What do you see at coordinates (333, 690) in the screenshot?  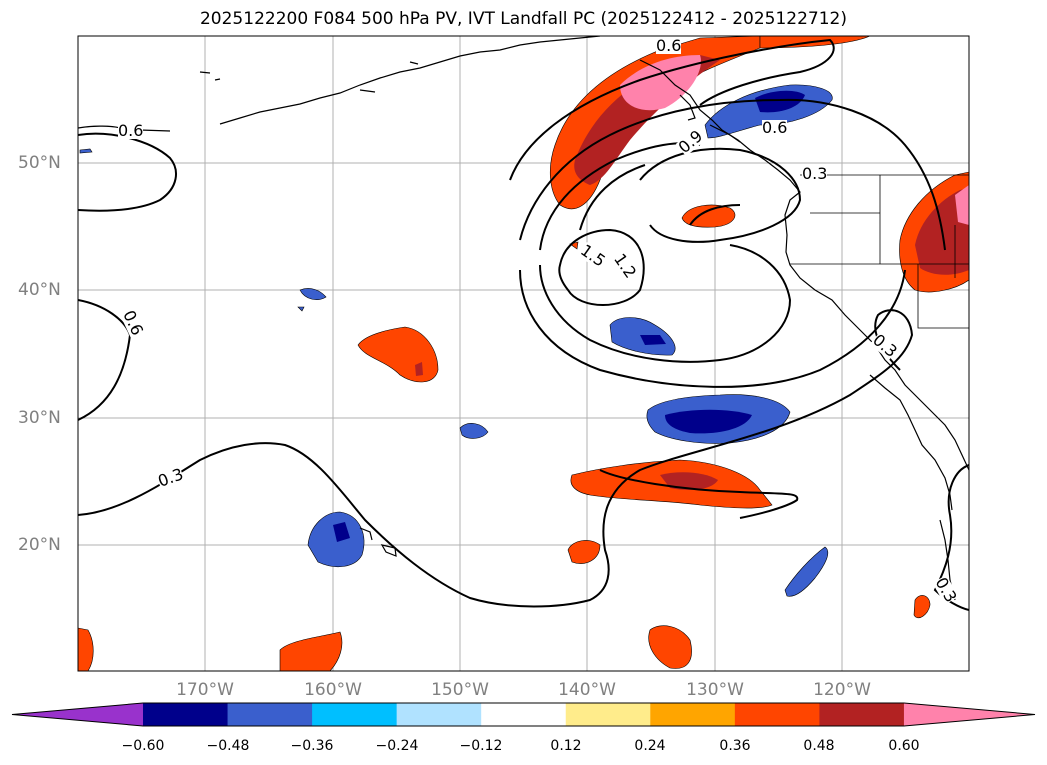 I see `lon-label: 160°W` at bounding box center [333, 690].